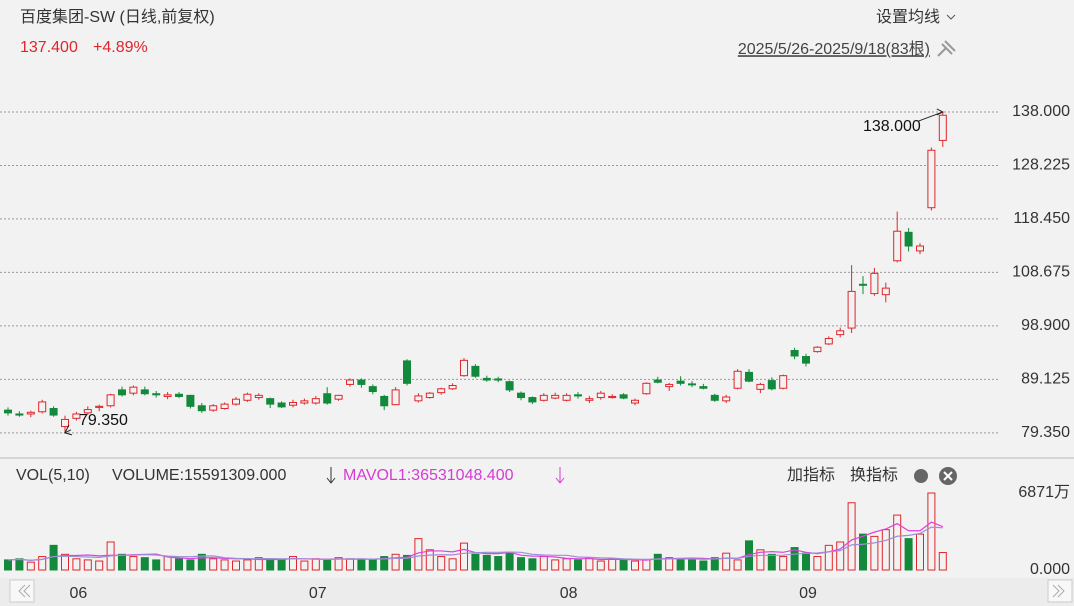 This screenshot has width=1074, height=606. What do you see at coordinates (475, 543) in the screenshot?
I see `volume-ma-line` at bounding box center [475, 543].